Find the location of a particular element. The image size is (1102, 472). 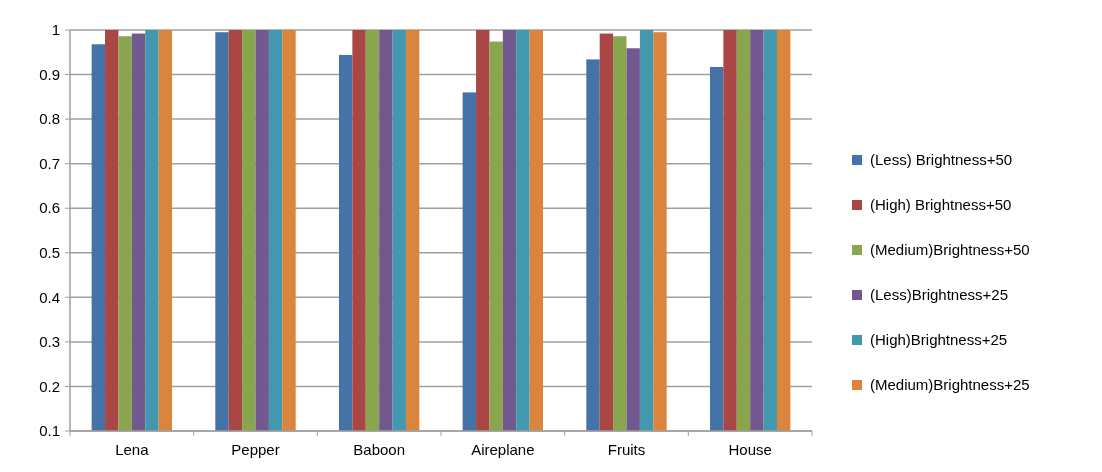

x-tick-label: Pepper is located at coordinates (255, 449).